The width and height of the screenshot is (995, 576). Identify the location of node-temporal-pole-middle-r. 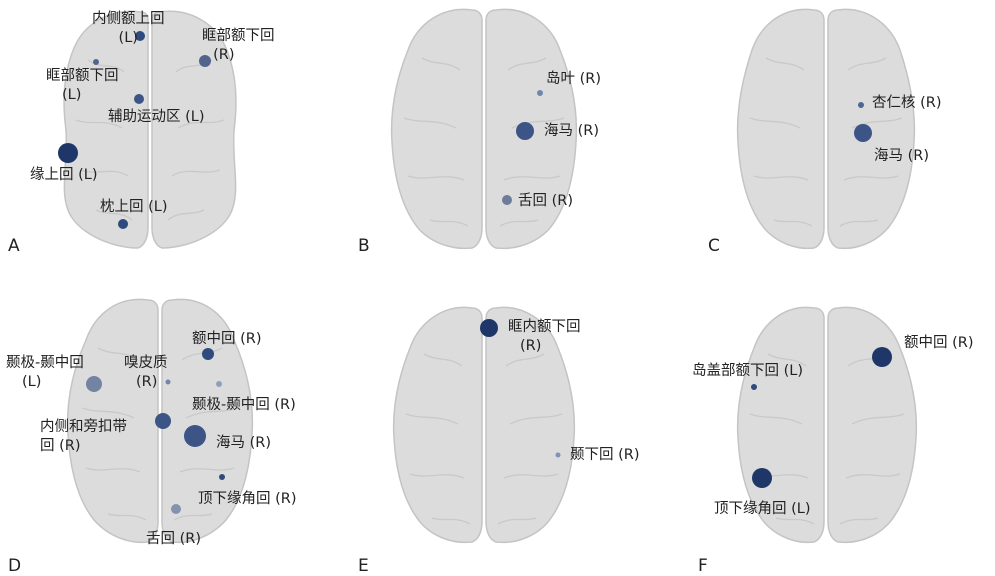
(219, 384).